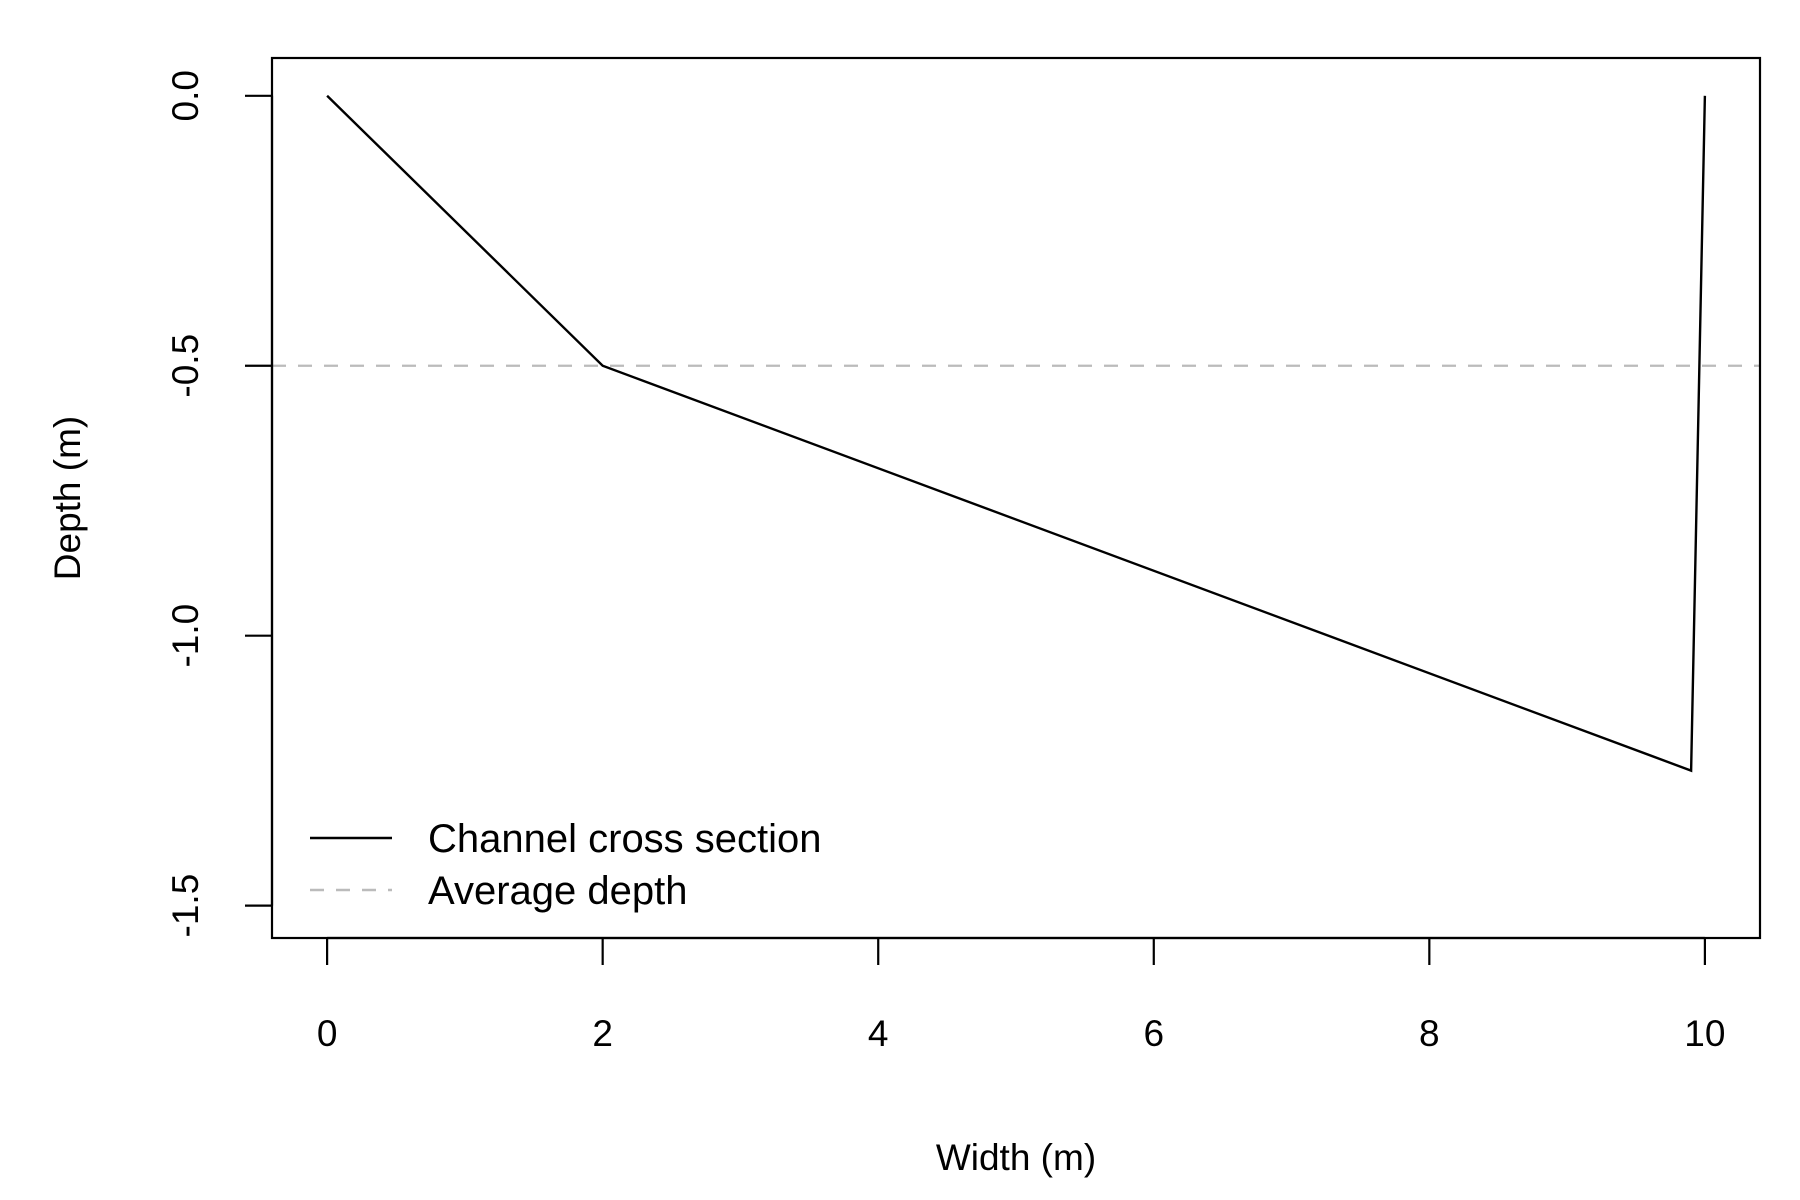  What do you see at coordinates (1704, 1033) in the screenshot?
I see `x-tick-label: 10` at bounding box center [1704, 1033].